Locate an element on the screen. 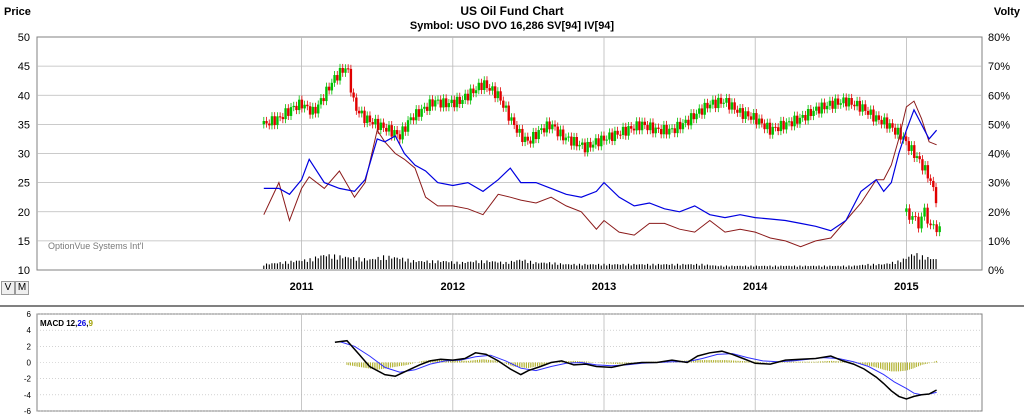 The image size is (1024, 417). volume-bars is located at coordinates (600, 261).